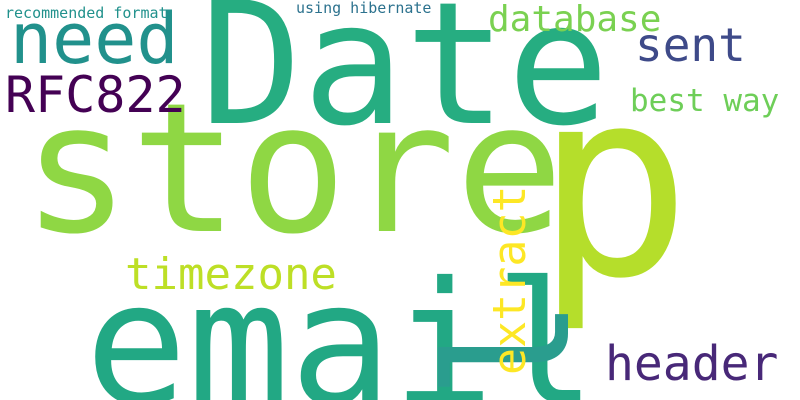 The width and height of the screenshot is (800, 400). Describe the element at coordinates (692, 364) in the screenshot. I see `word-header: header` at that location.